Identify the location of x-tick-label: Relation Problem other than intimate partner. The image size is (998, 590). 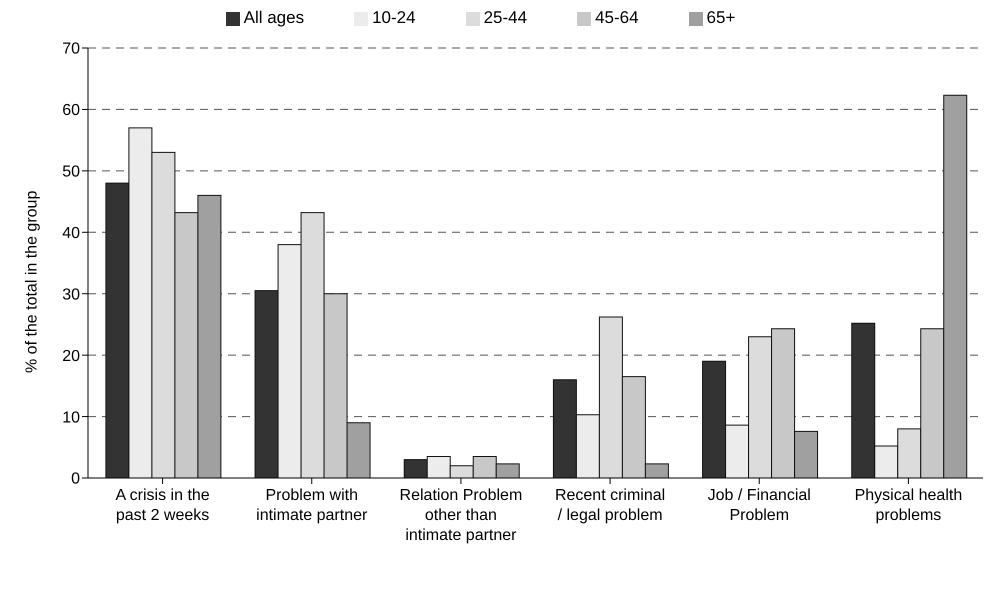
(461, 515).